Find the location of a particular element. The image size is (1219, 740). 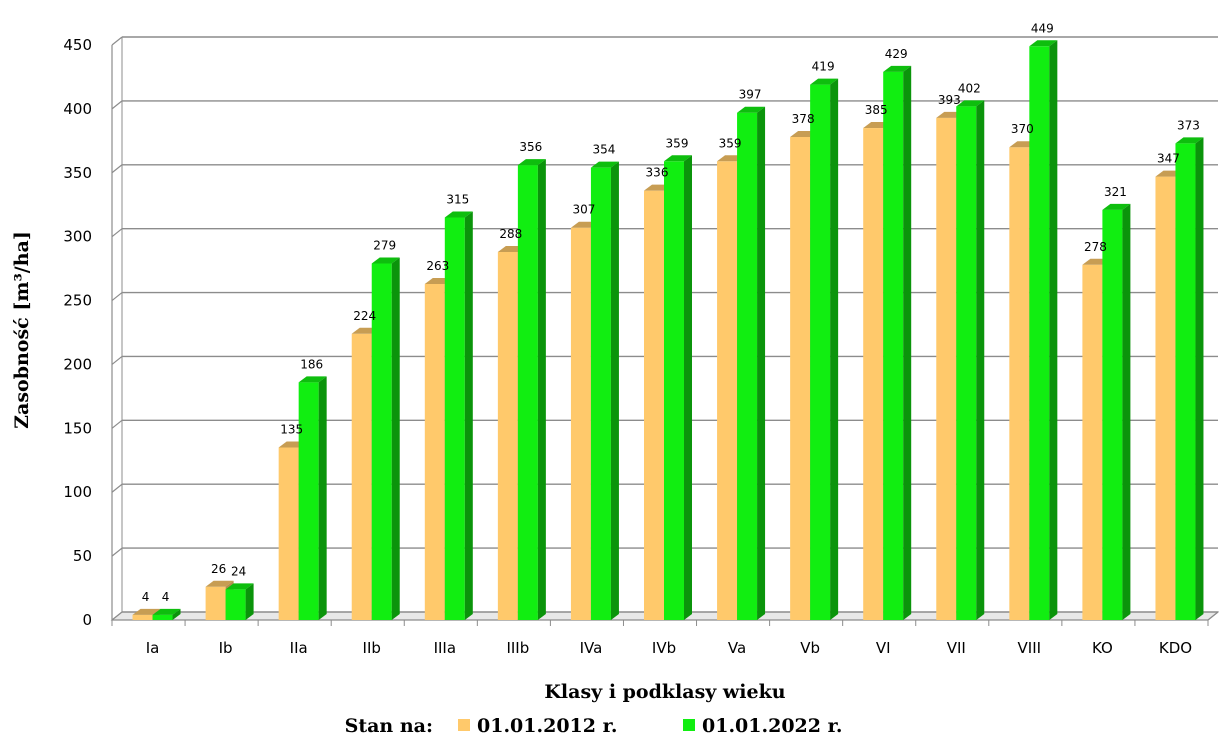

data-label: 373 is located at coordinates (1188, 125).